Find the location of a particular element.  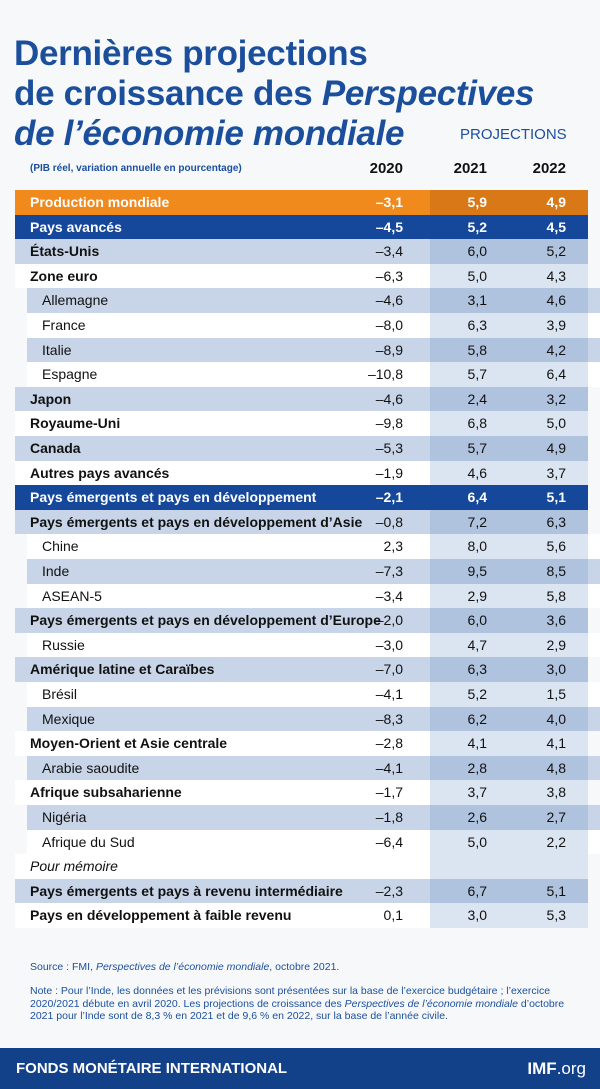

value: 4,0 is located at coordinates (556, 718).